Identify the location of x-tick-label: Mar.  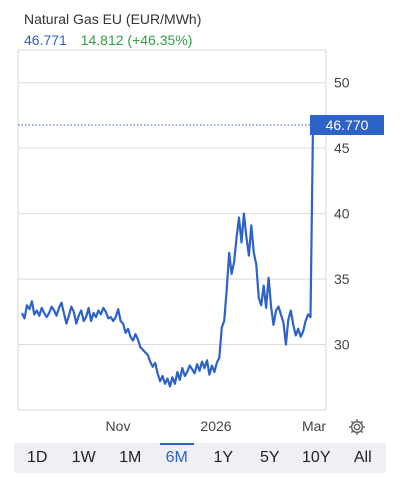
(314, 426).